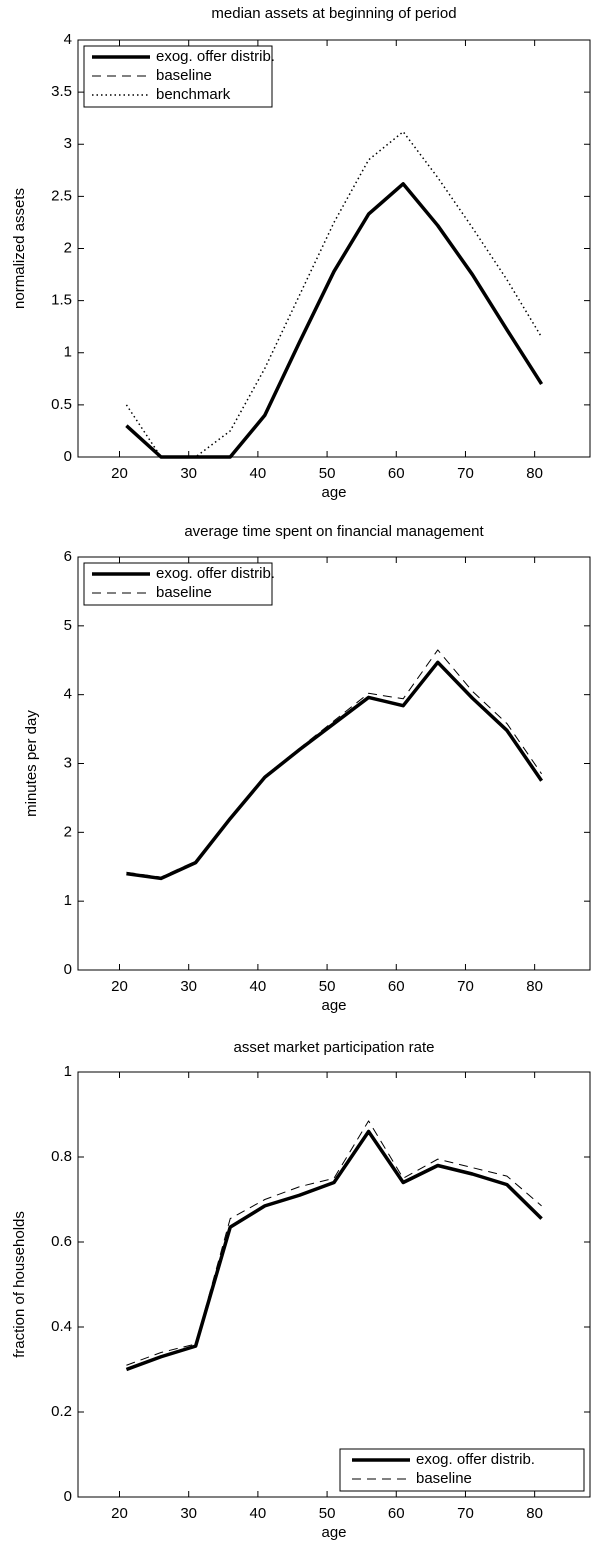 The width and height of the screenshot is (603, 1549). I want to click on y-tick-label: 0.8, so click(61, 1156).